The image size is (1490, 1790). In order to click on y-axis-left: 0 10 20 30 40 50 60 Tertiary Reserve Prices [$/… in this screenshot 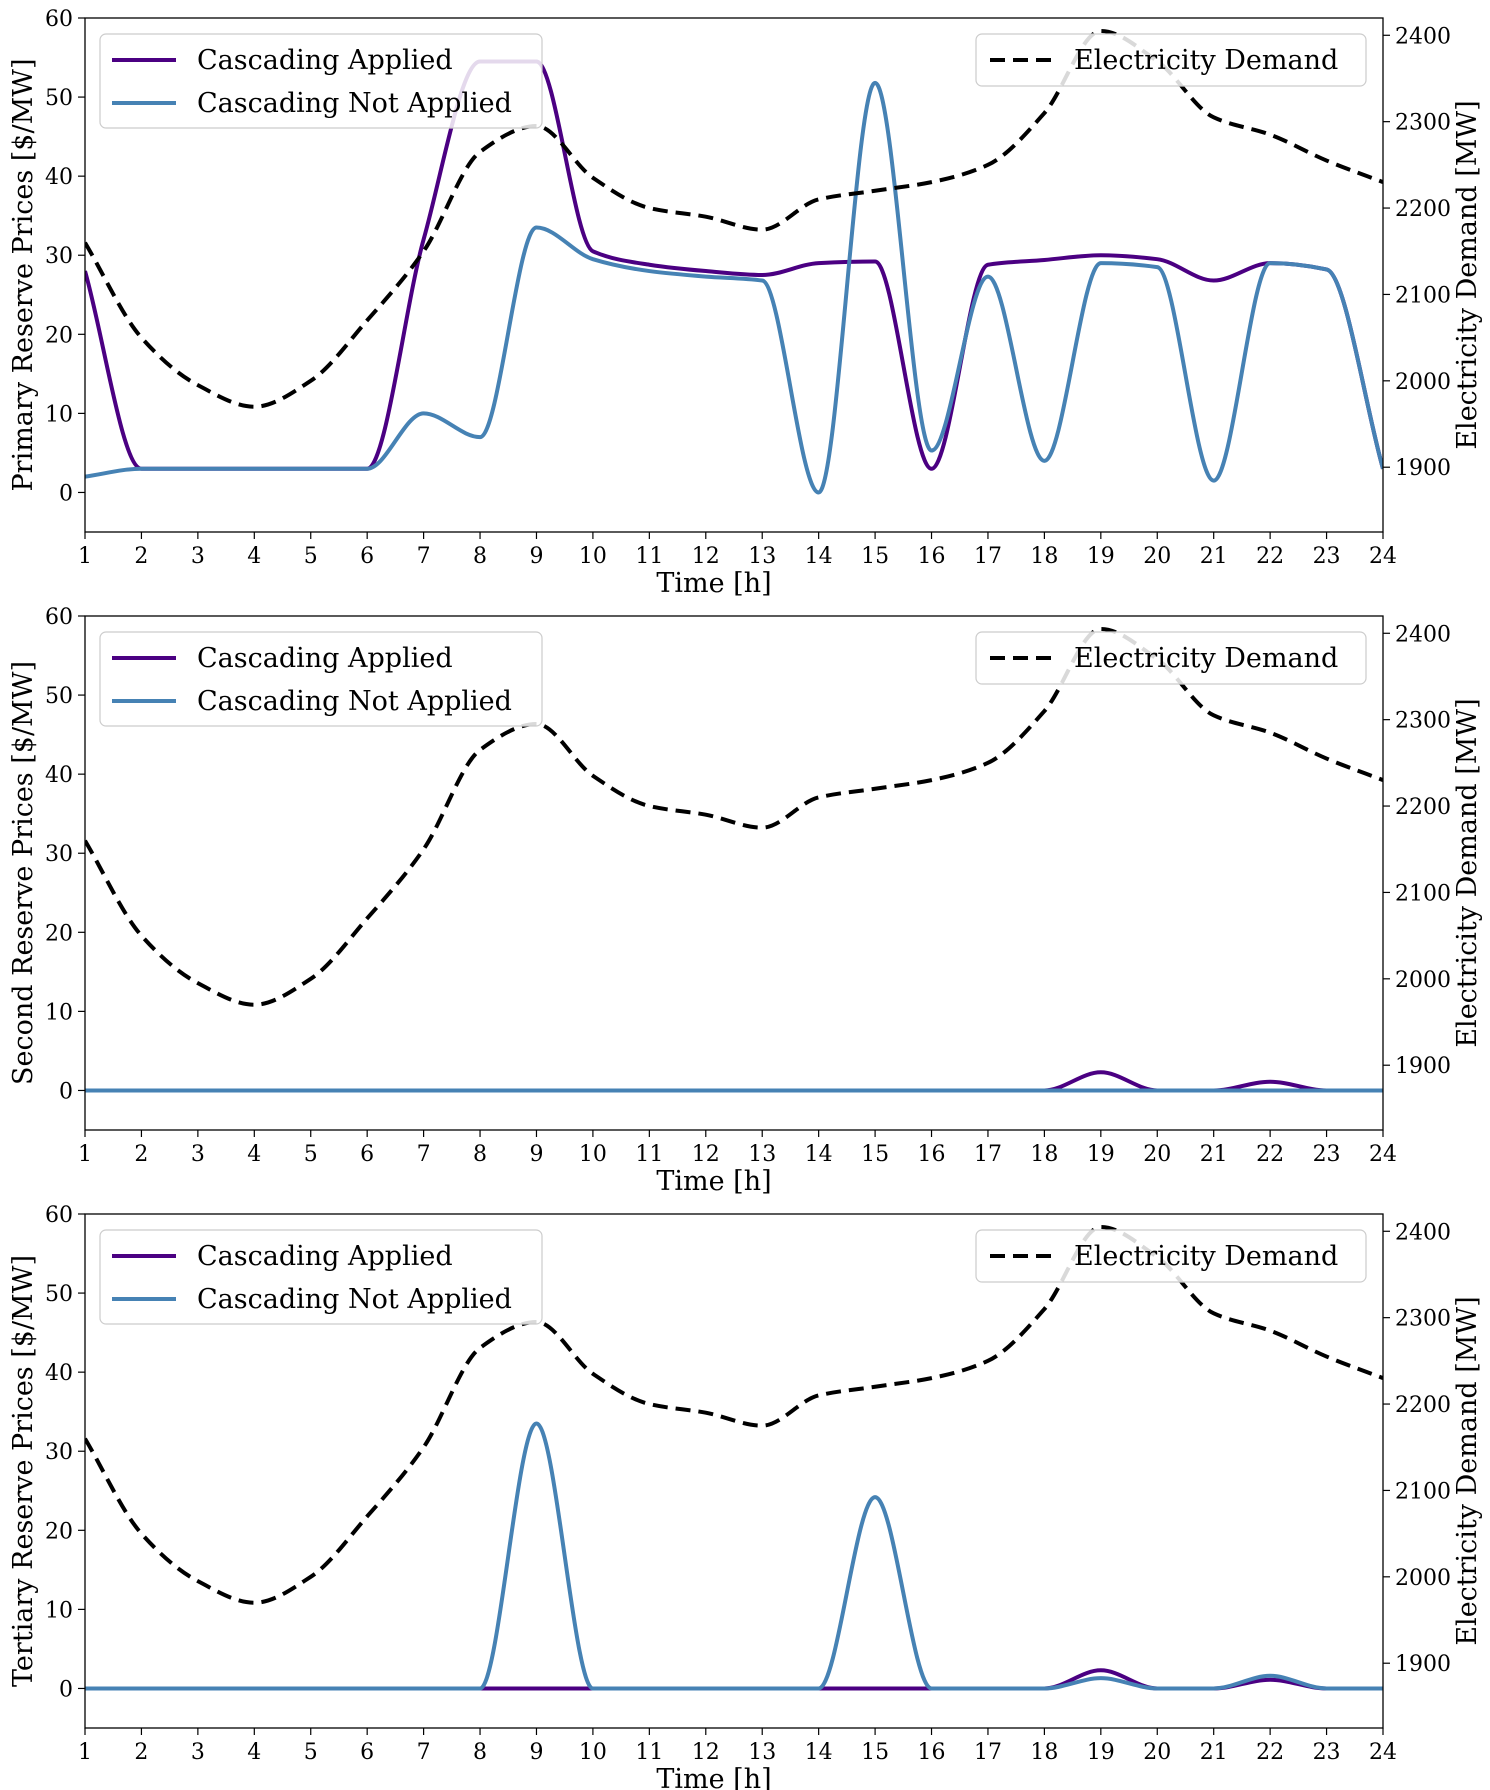, I will do `click(46, 1452)`.